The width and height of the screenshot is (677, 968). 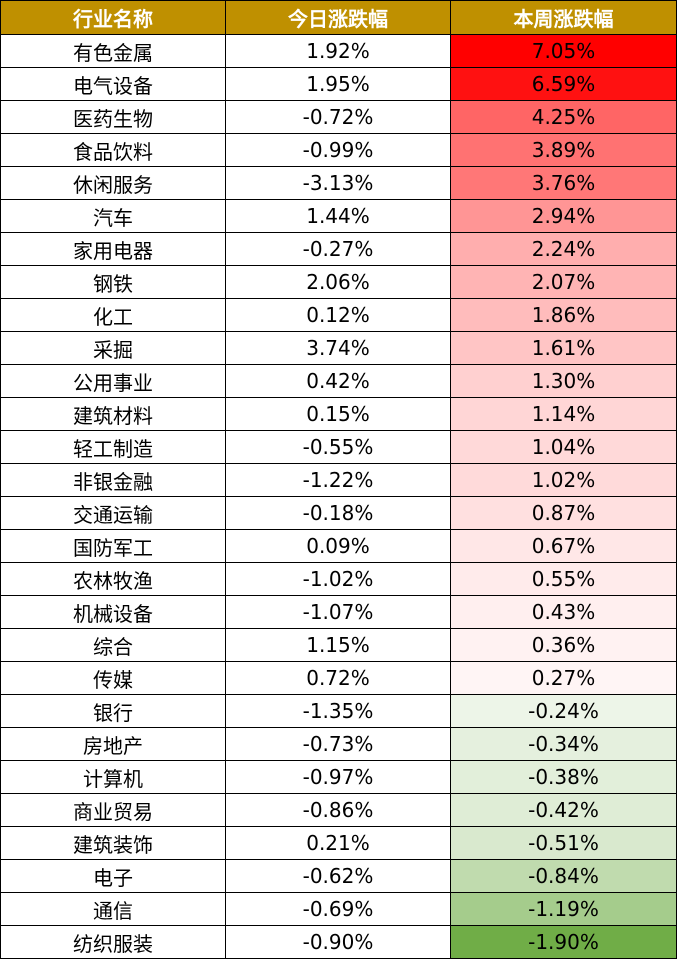 I want to click on table-row: 传媒 0.72% 0.27%, so click(x=338, y=678).